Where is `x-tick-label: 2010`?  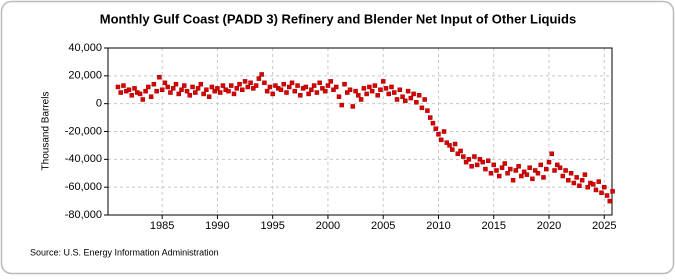
x-tick-label: 2010 is located at coordinates (438, 226).